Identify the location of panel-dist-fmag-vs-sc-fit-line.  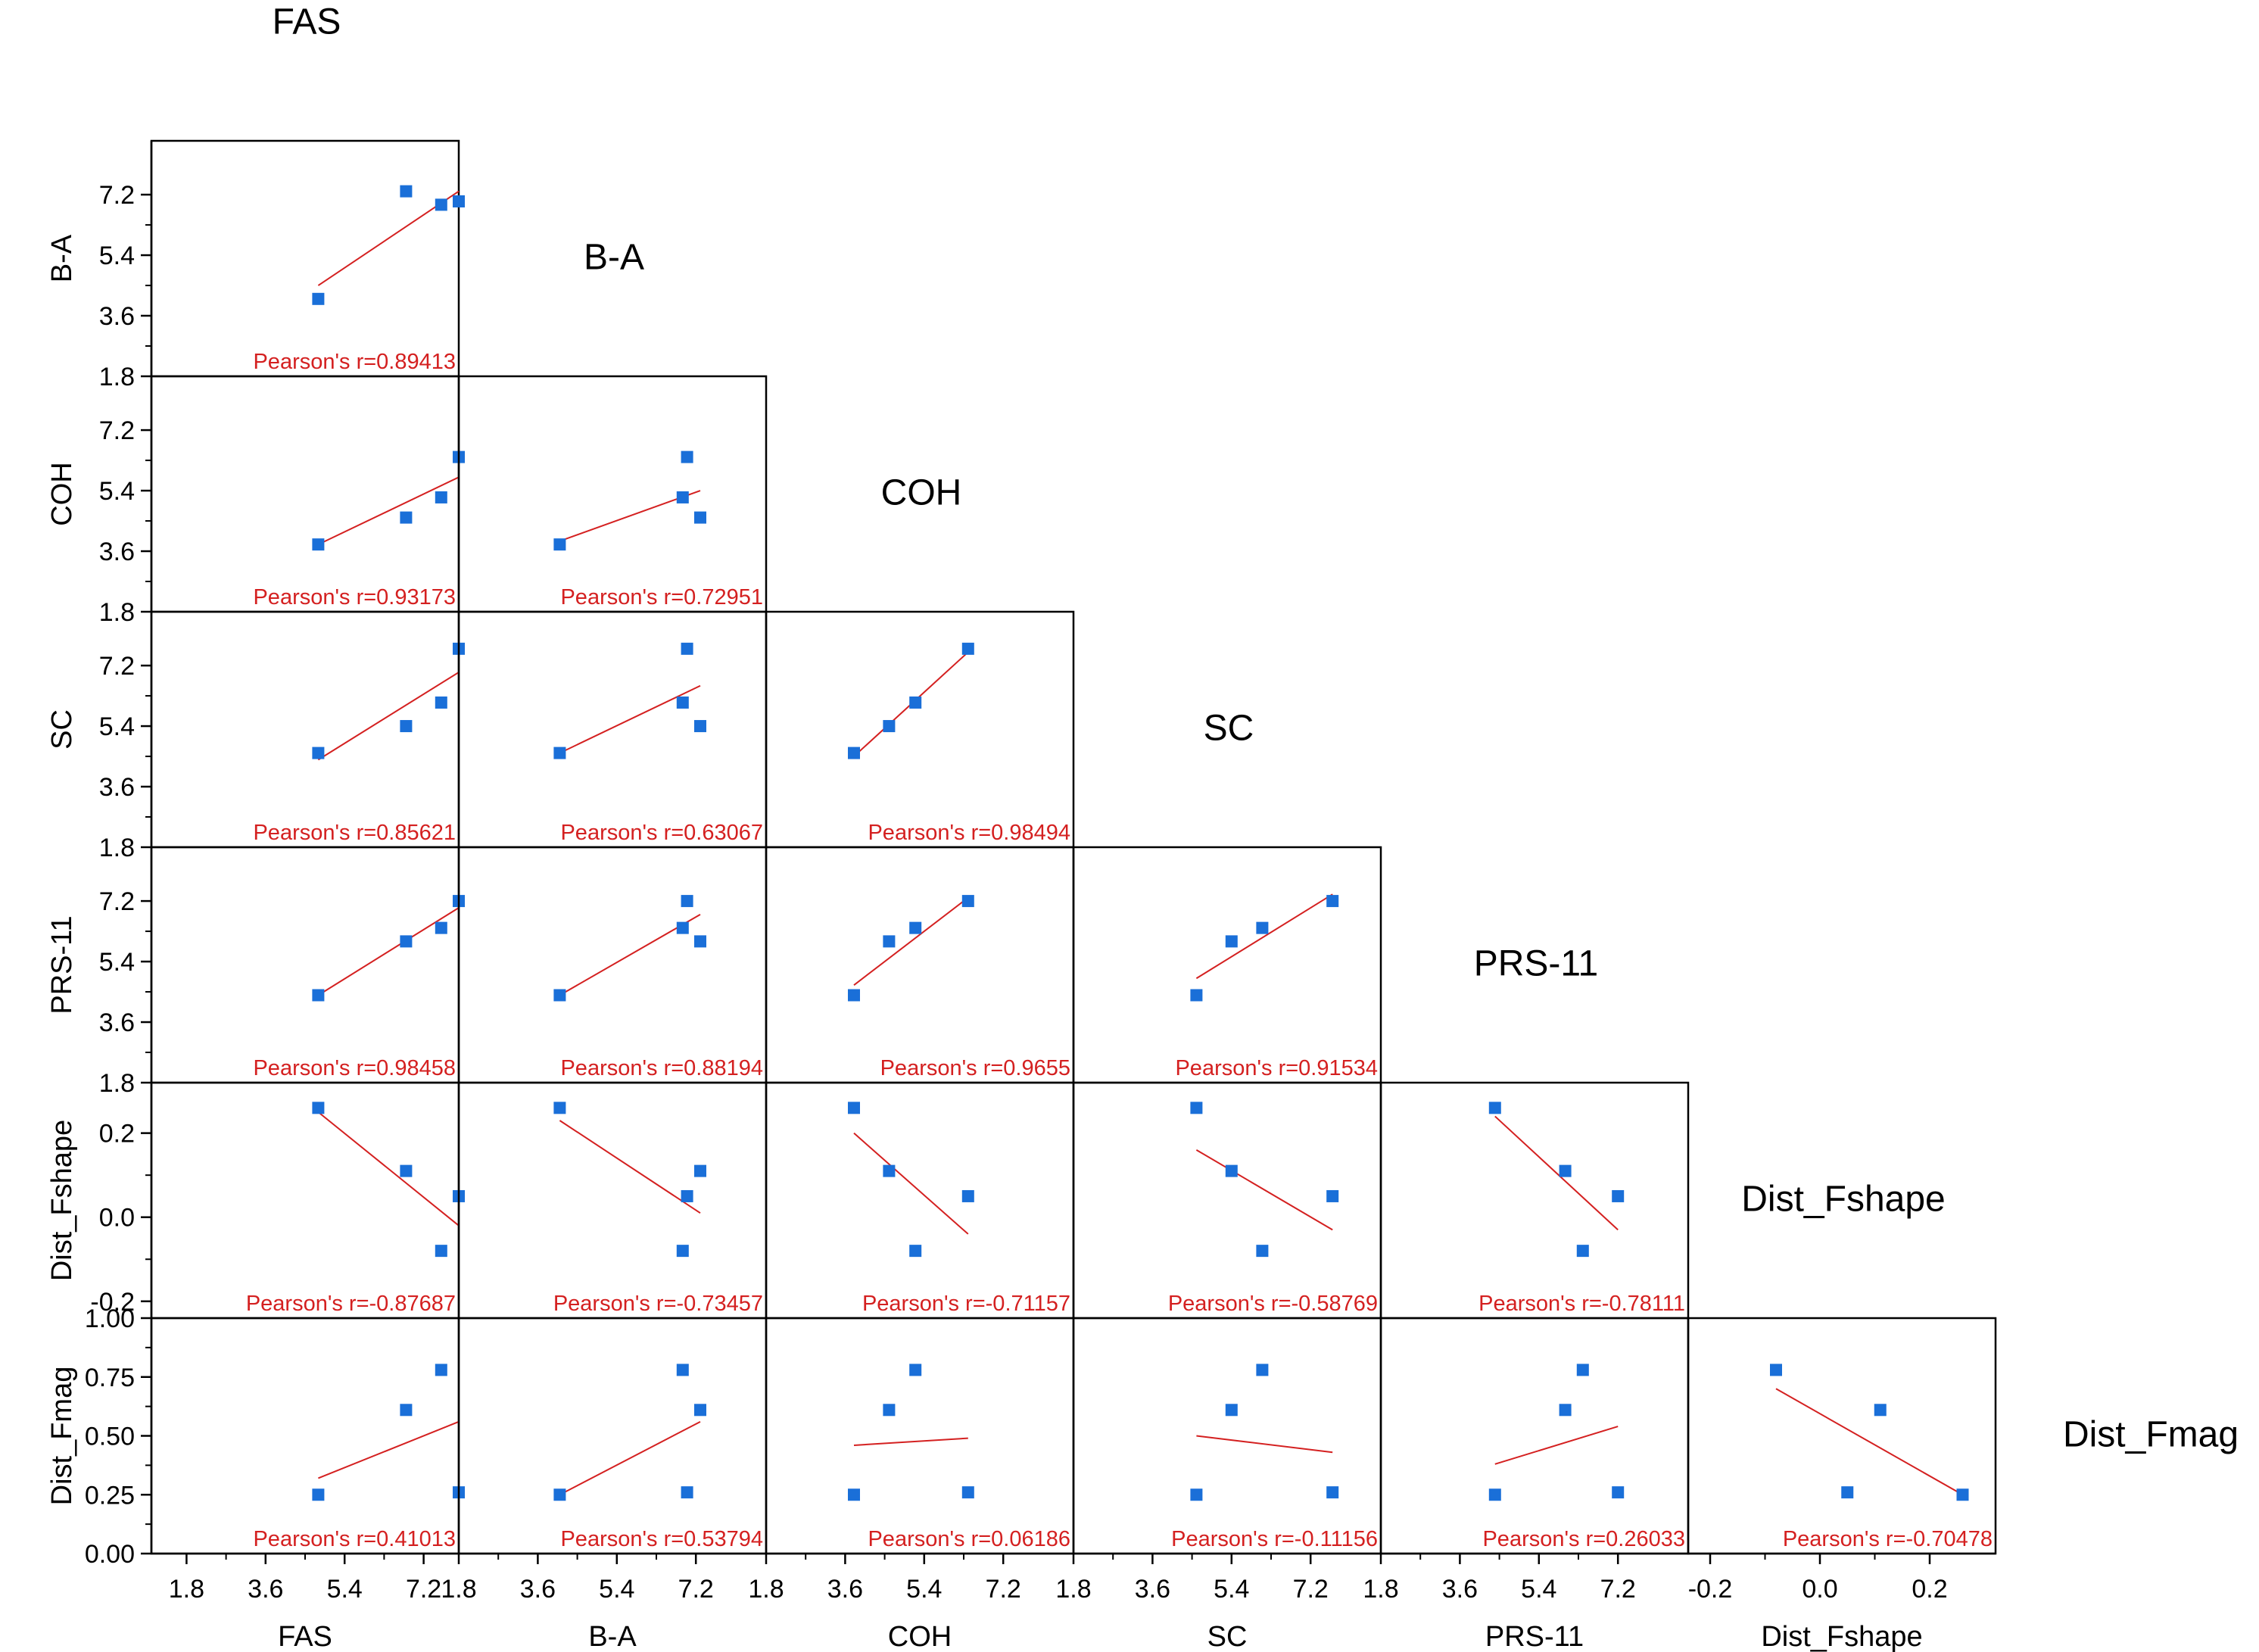
(1264, 1444).